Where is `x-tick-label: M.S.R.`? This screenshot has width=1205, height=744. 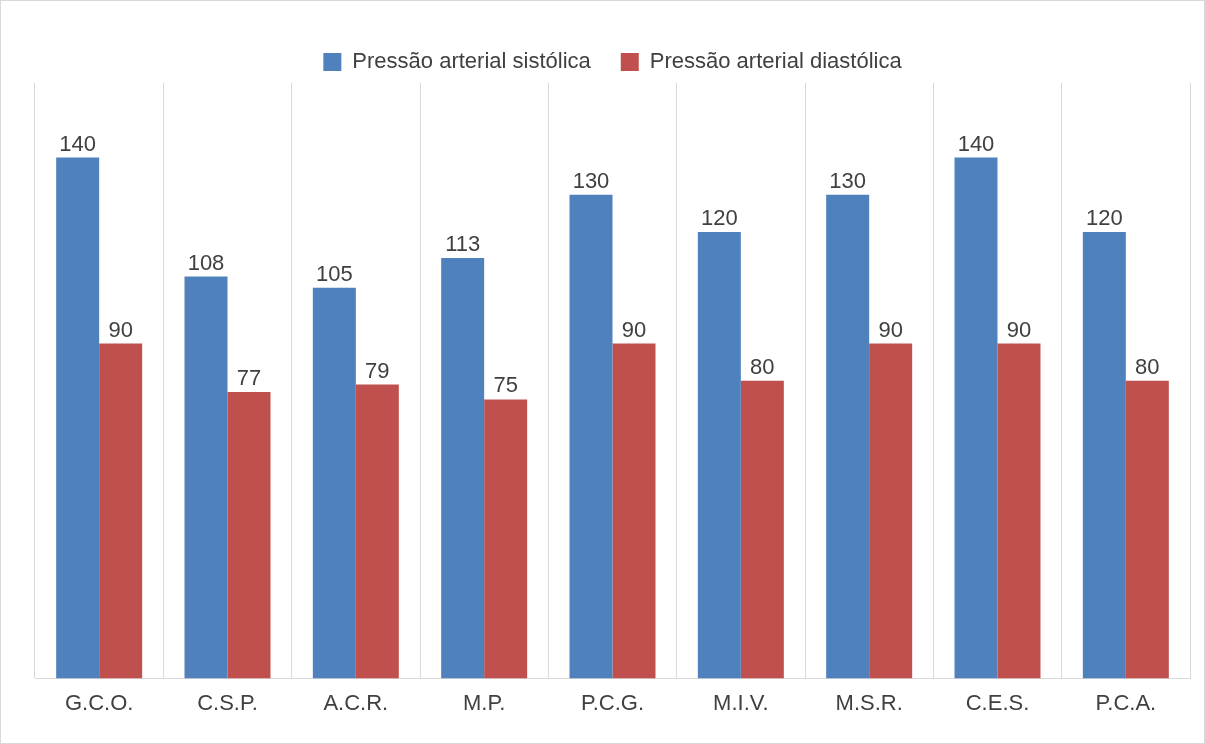 x-tick-label: M.S.R. is located at coordinates (869, 702).